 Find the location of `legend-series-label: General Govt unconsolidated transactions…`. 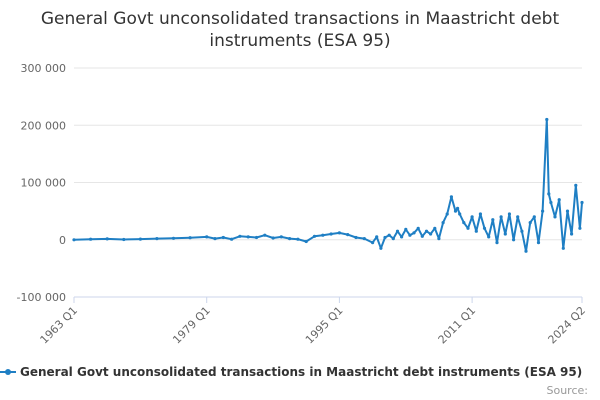

legend-series-label: General Govt unconsolidated transactions… is located at coordinates (301, 372).